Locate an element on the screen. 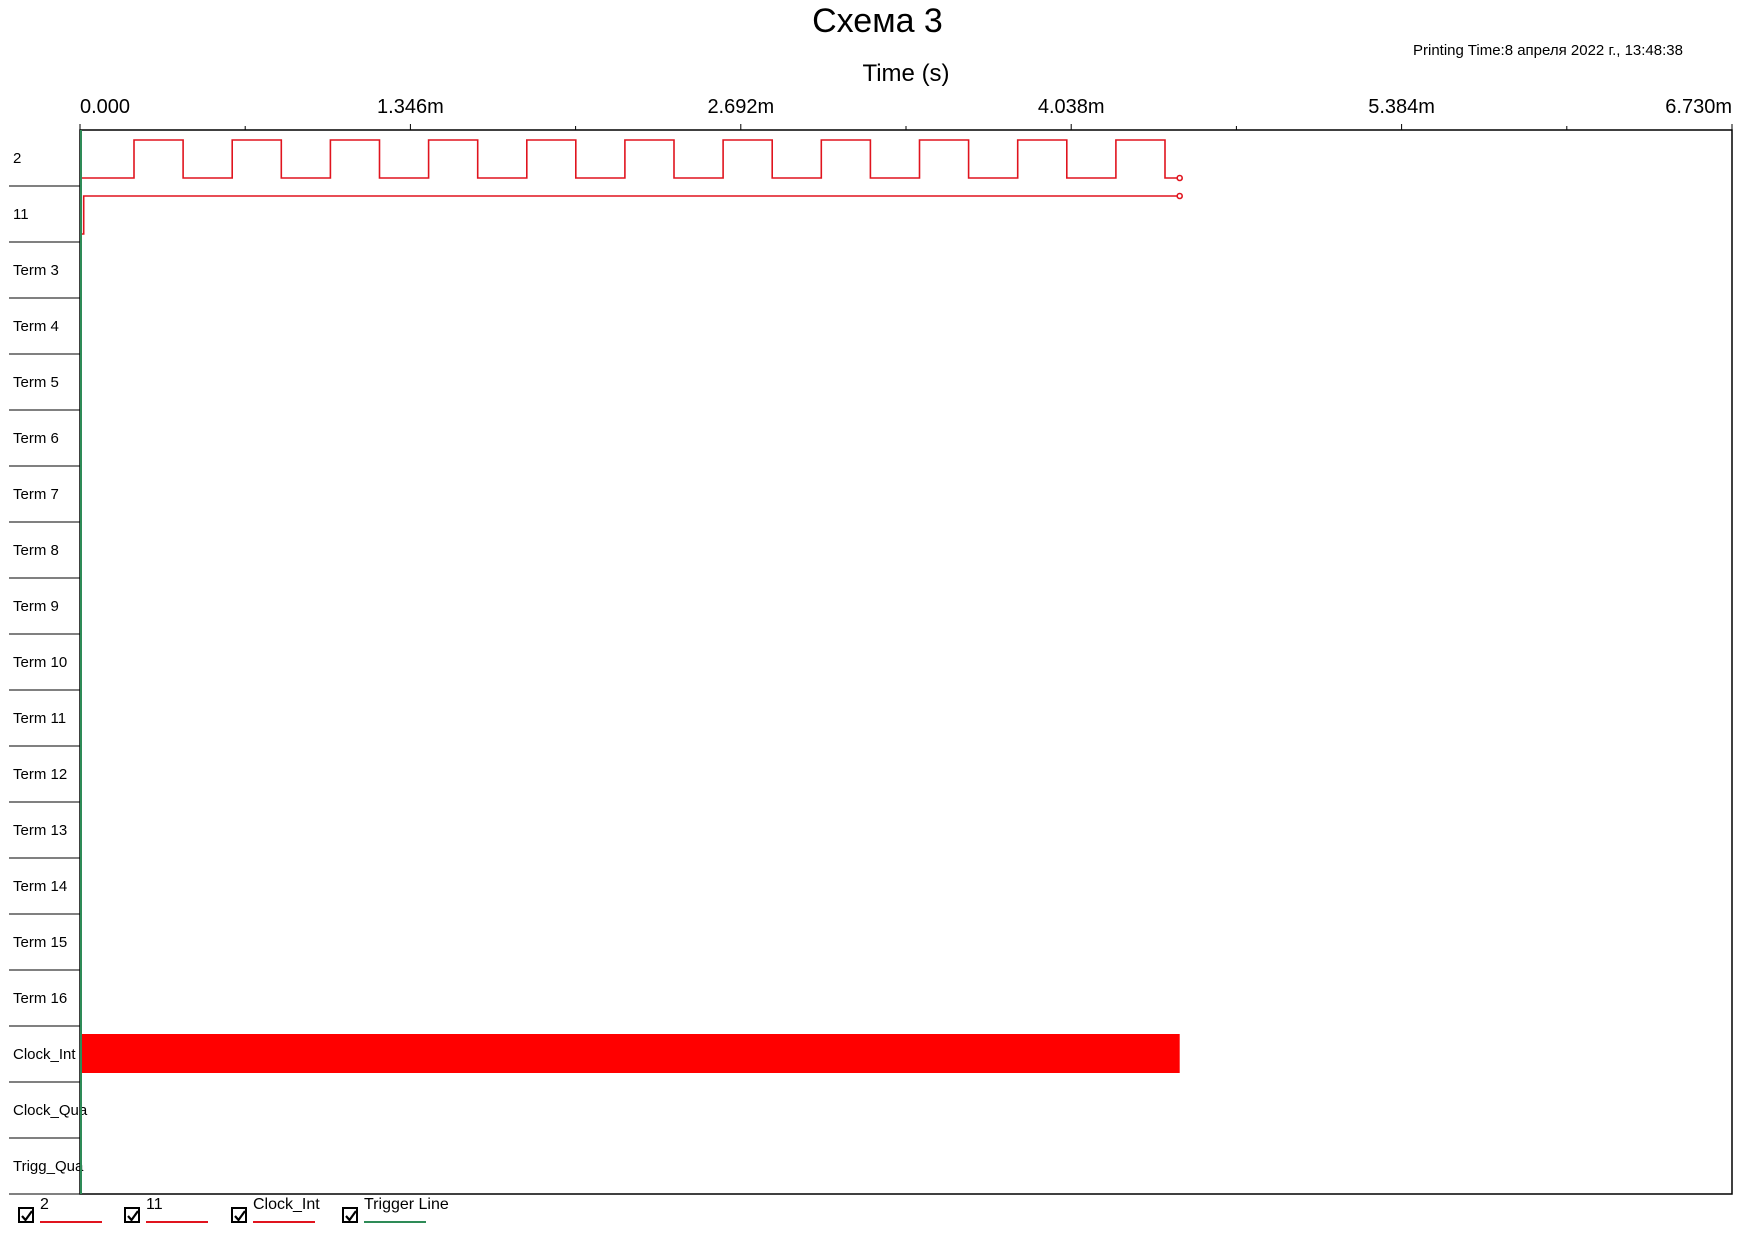  x-axis: 0.000 1.346m 2.692m 4.038m 5.384m 6.730m is located at coordinates (906, 113).